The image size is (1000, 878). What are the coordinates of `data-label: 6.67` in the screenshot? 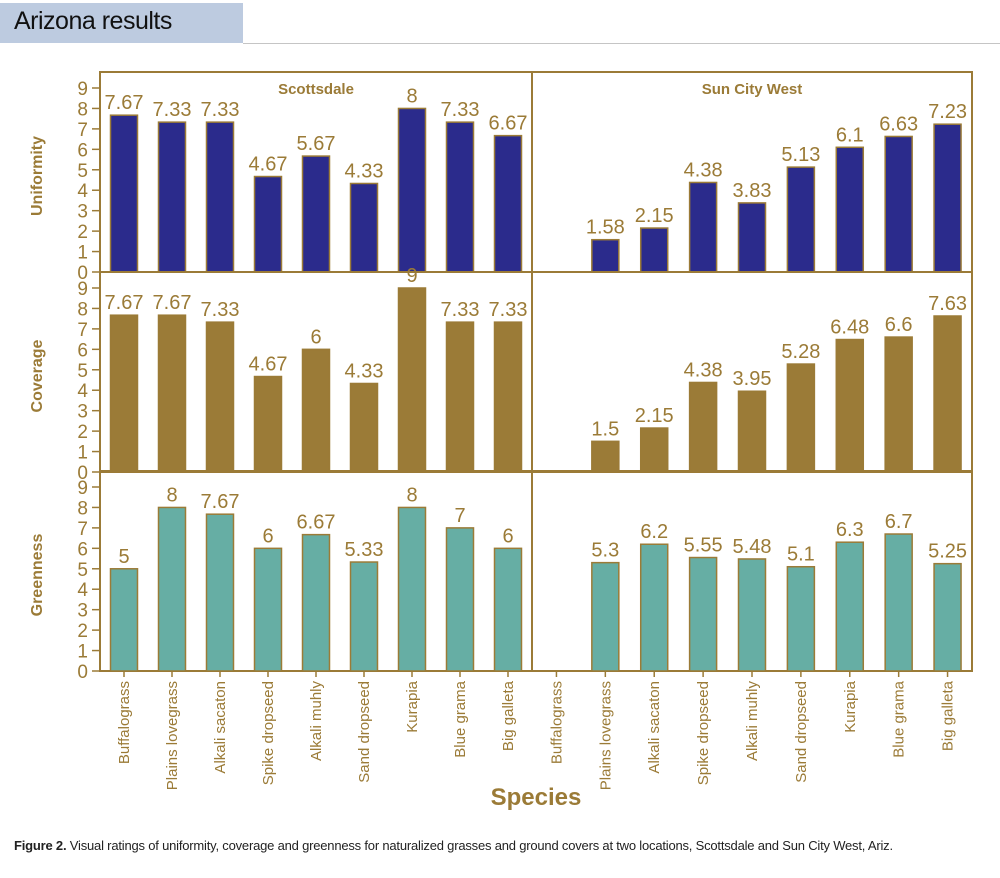 It's located at (508, 124).